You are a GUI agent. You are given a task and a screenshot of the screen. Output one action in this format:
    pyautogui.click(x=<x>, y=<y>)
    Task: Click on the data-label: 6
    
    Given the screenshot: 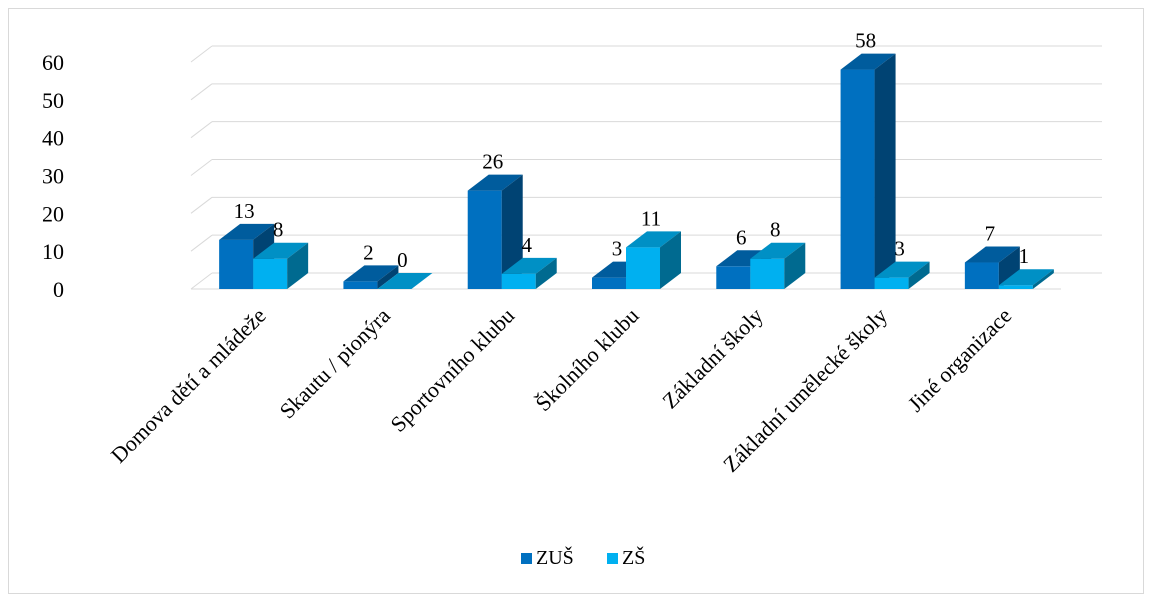 What is the action you would take?
    pyautogui.click(x=741, y=237)
    